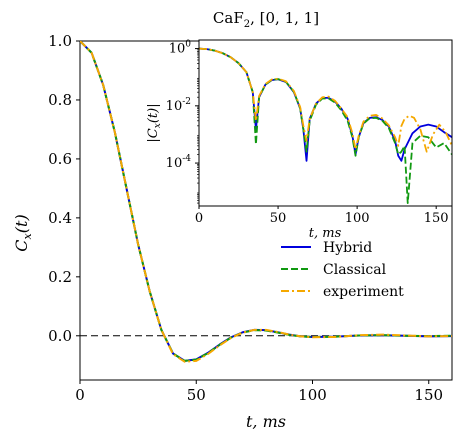 This screenshot has height=443, width=470. I want to click on legend-label-experiment: experiment, so click(363, 292).